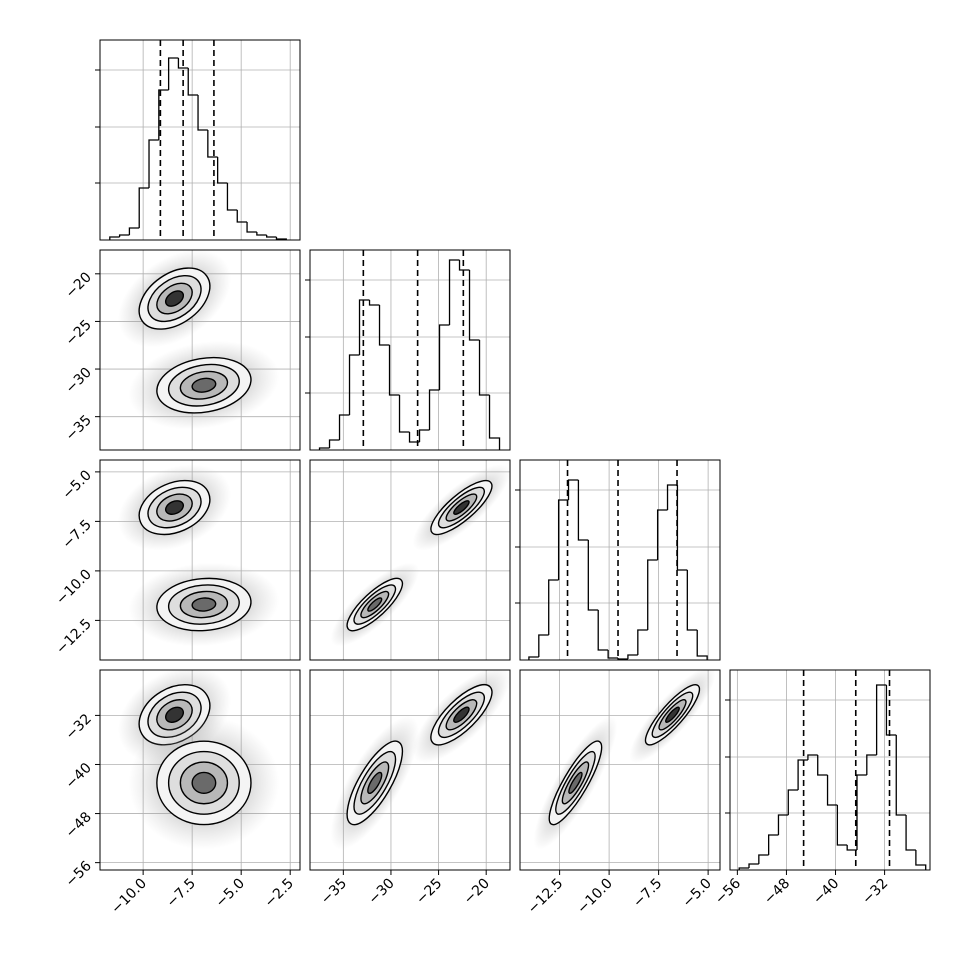  What do you see at coordinates (777, 892) in the screenshot?
I see `x-tick-label: −48` at bounding box center [777, 892].